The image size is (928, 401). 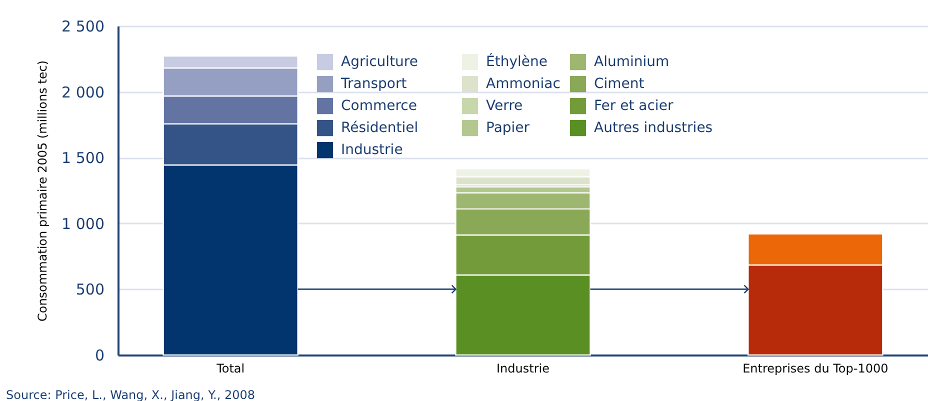 What do you see at coordinates (523, 369) in the screenshot?
I see `x-tick-label: Industrie` at bounding box center [523, 369].